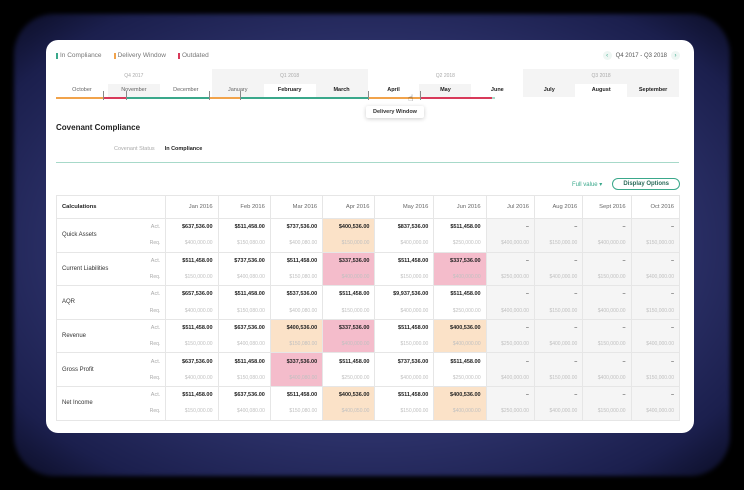 This screenshot has width=744, height=490. Describe the element at coordinates (393, 90) in the screenshot. I see `month-april: April` at that location.